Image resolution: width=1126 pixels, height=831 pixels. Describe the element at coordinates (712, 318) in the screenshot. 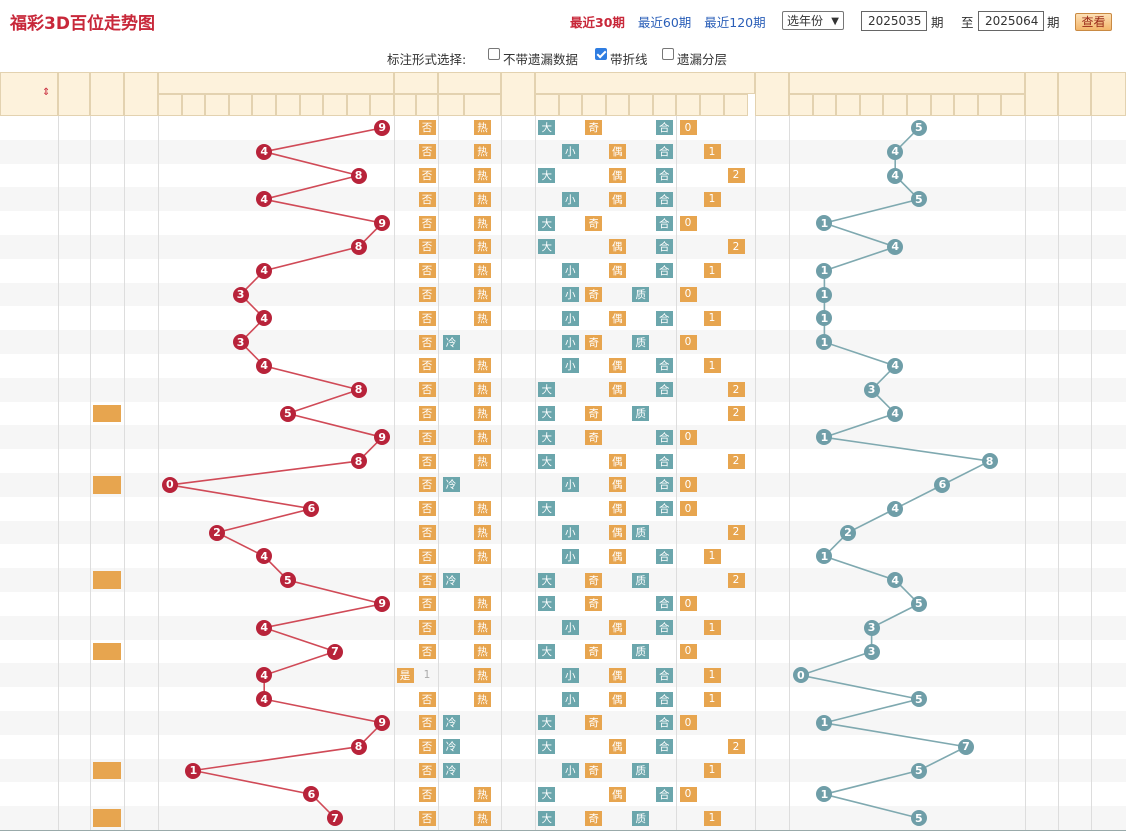

I see `mod3-badge: 1` at that location.